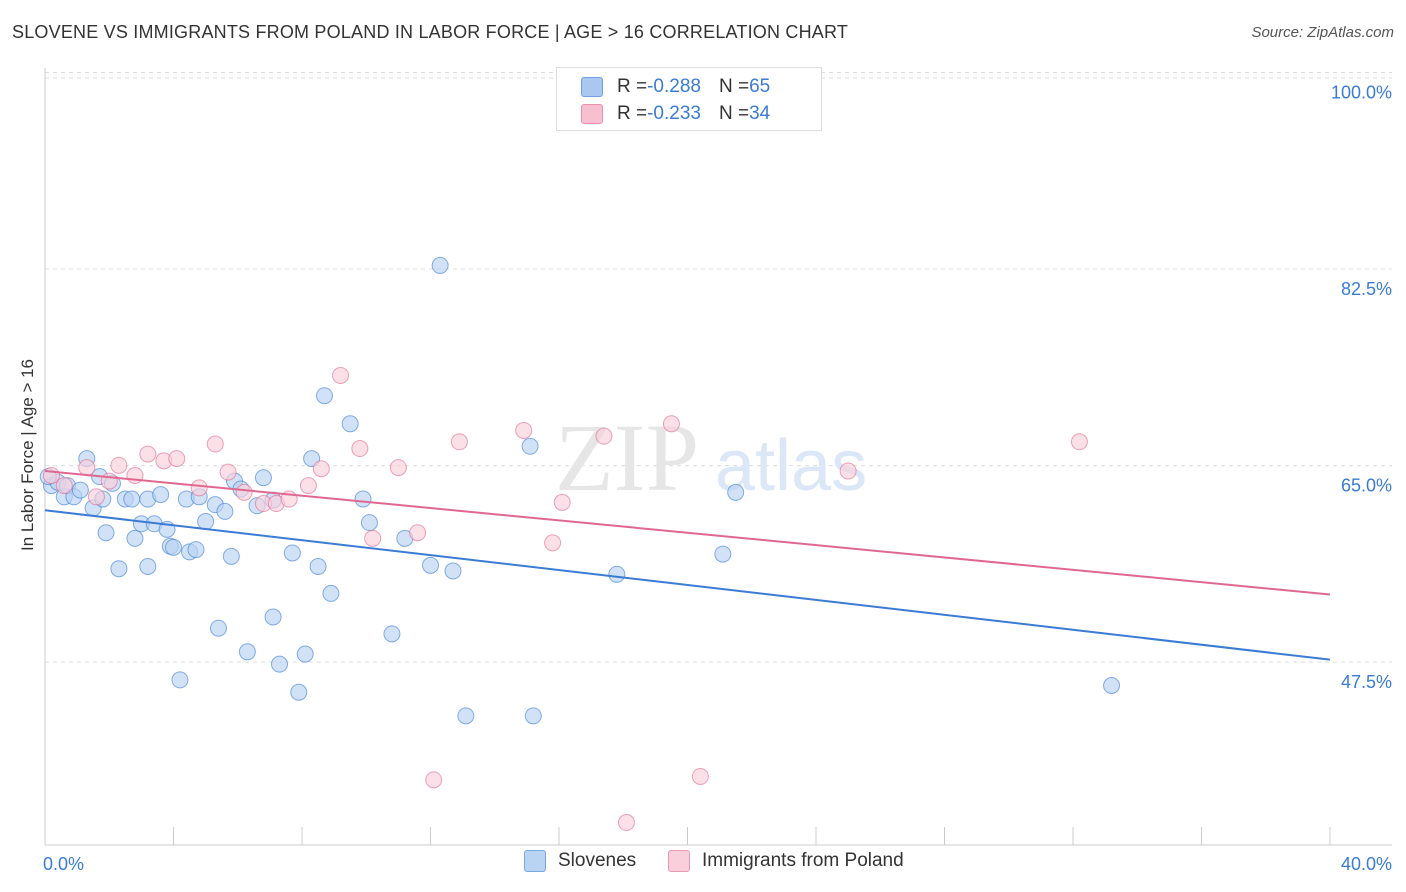 This screenshot has width=1406, height=892. I want to click on legend-item-slovenes: Slovenes, so click(580, 861).